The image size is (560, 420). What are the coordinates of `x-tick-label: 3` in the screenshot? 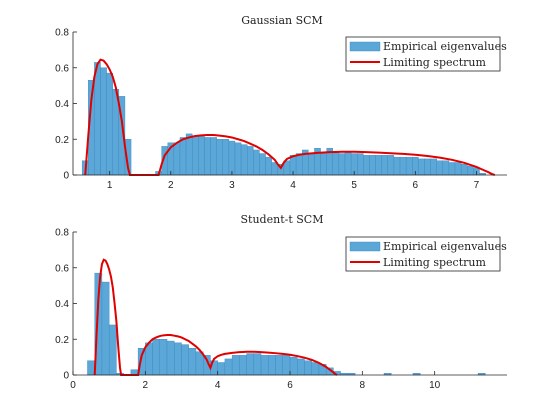 It's located at (232, 185).